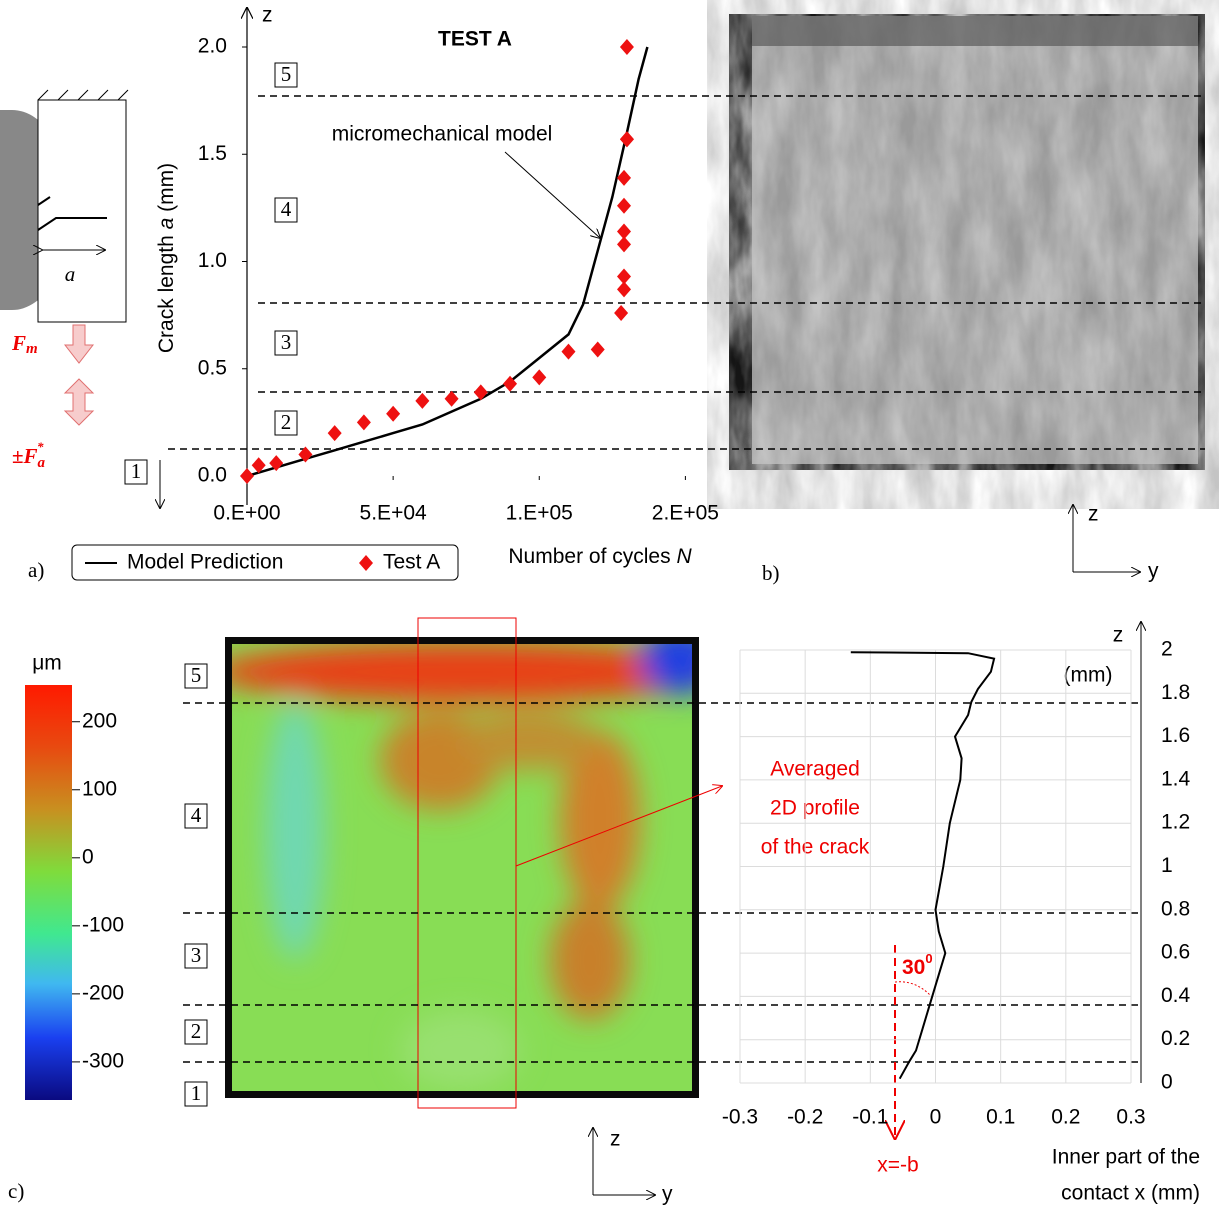  I want to click on y-tick-label: 1.8, so click(1175, 692).